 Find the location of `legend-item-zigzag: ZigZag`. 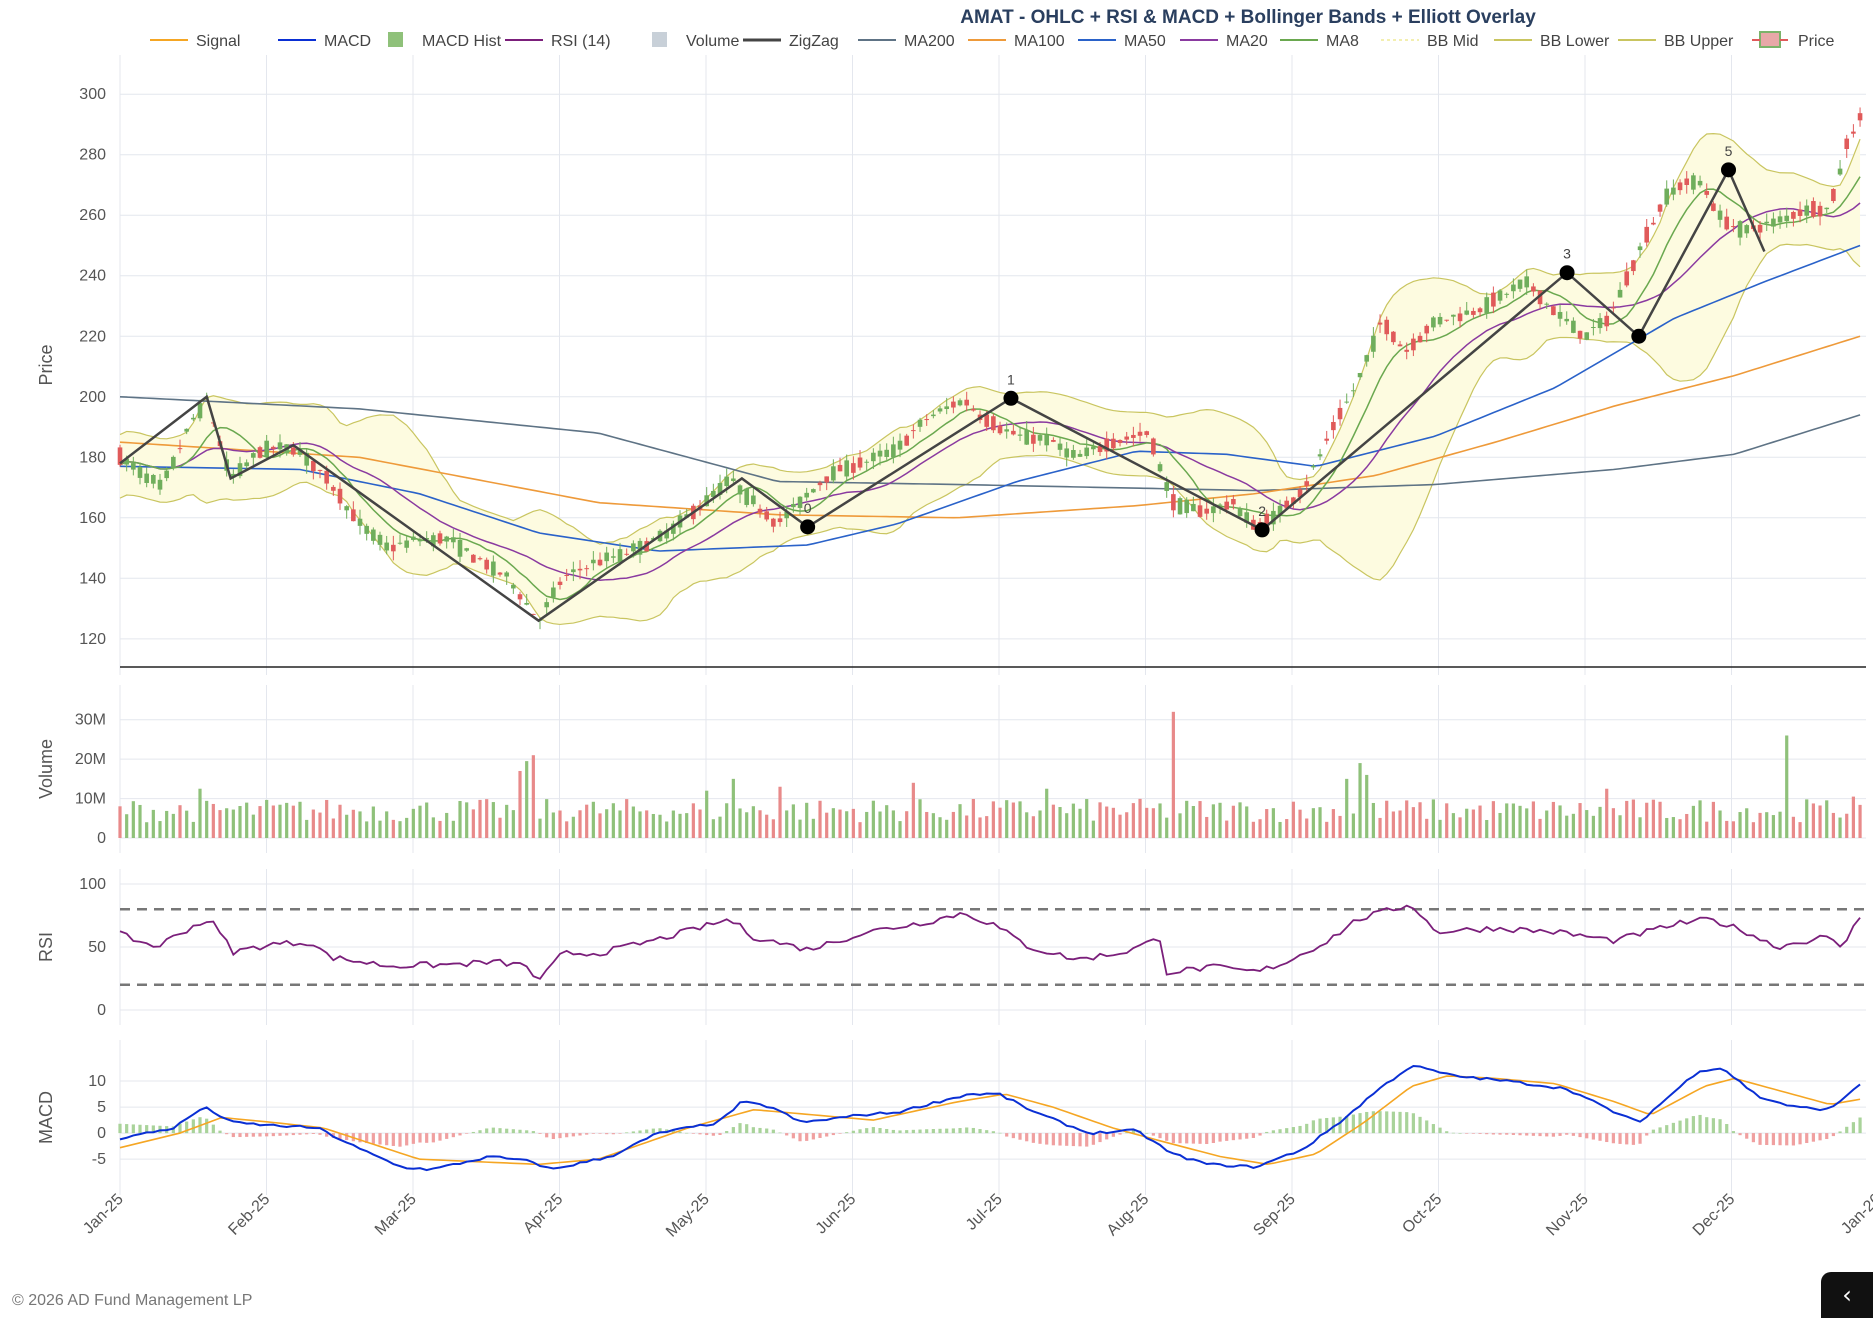

legend-item-zigzag: ZigZag is located at coordinates (791, 41).